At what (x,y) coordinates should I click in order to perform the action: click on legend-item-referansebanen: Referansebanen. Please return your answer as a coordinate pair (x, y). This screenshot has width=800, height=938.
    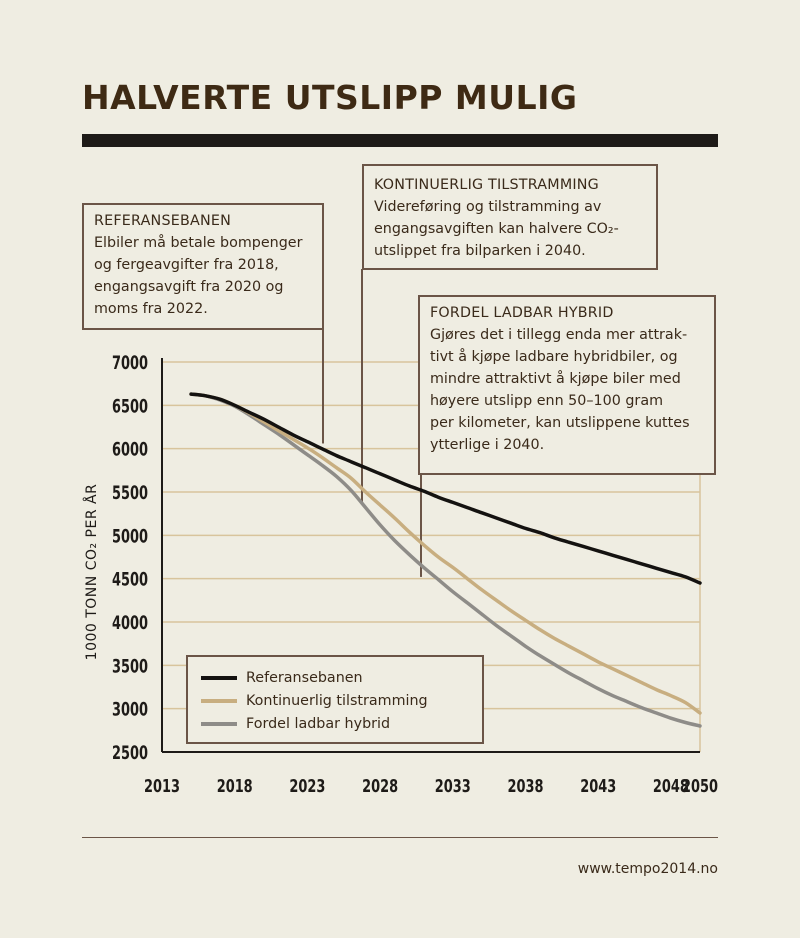
    Looking at the image, I should click on (341, 677).